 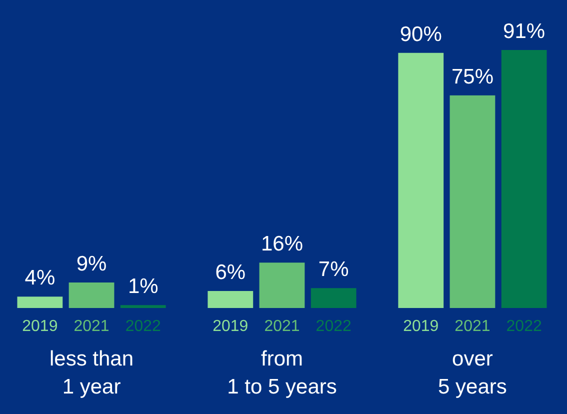 I want to click on data-label: 1%, so click(x=143, y=286).